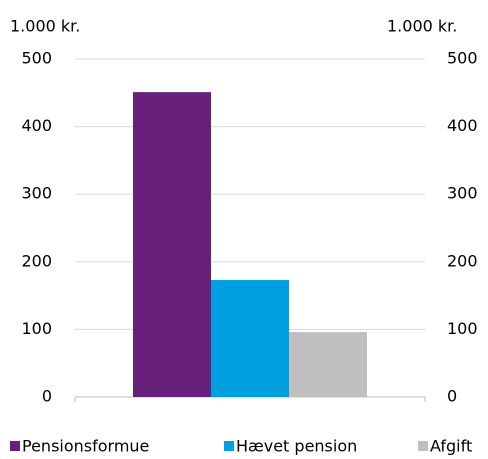 The width and height of the screenshot is (488, 459). I want to click on y2-tick-label: 0, so click(452, 396).